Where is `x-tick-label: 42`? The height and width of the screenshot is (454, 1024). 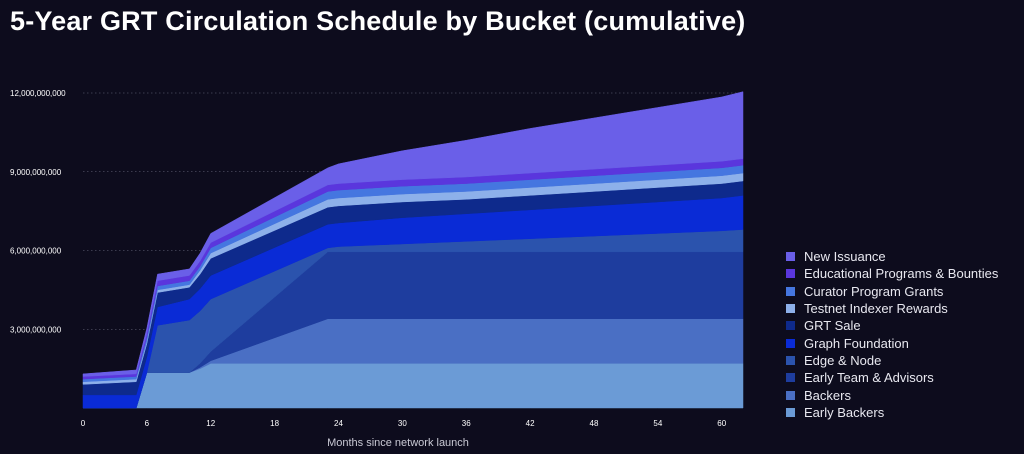
x-tick-label: 42 is located at coordinates (530, 423).